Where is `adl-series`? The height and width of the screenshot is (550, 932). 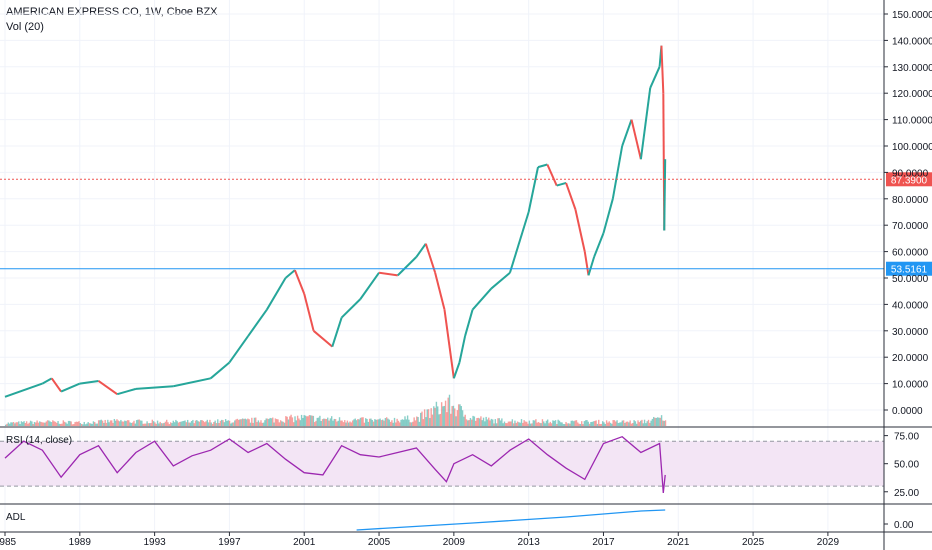 adl-series is located at coordinates (511, 520).